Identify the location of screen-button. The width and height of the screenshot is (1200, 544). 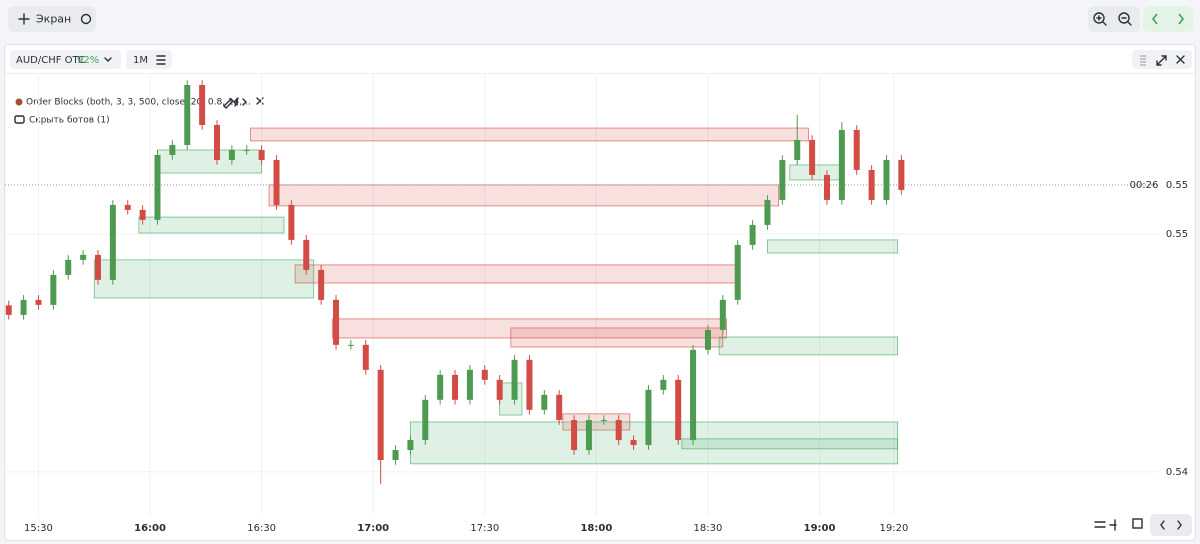
(52, 19).